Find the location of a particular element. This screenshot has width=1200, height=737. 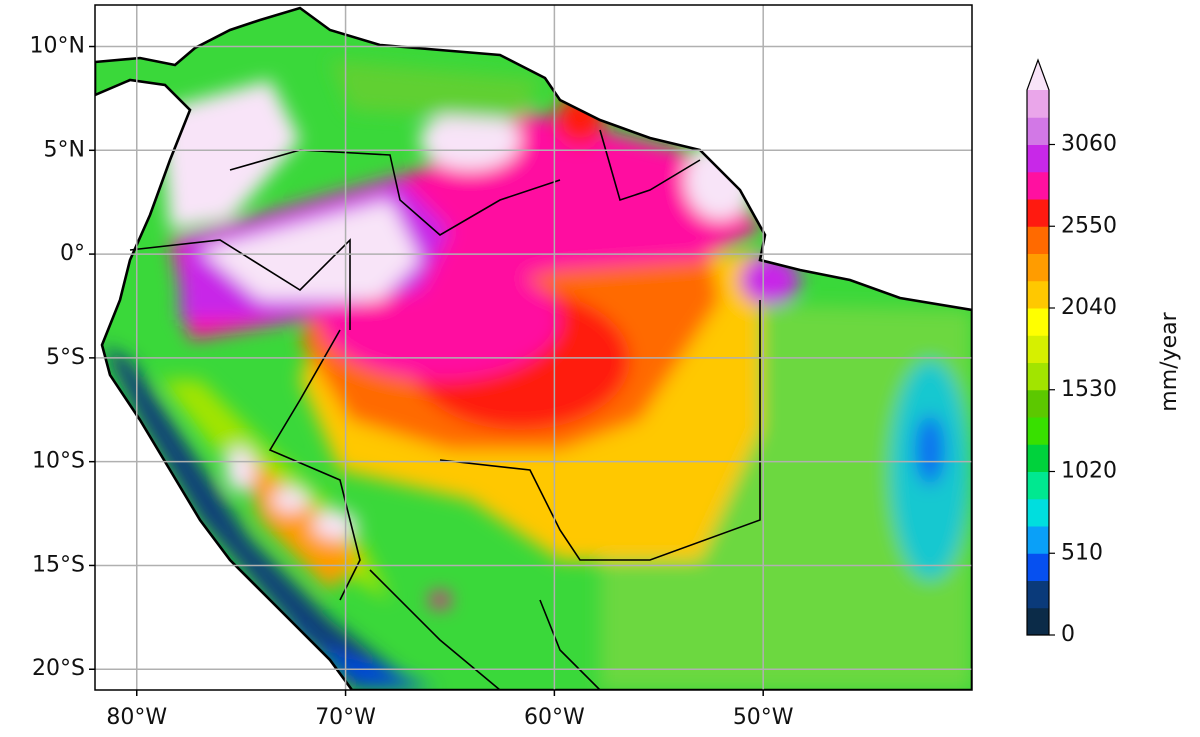

y-tick-label: 10°S is located at coordinates (58, 461).